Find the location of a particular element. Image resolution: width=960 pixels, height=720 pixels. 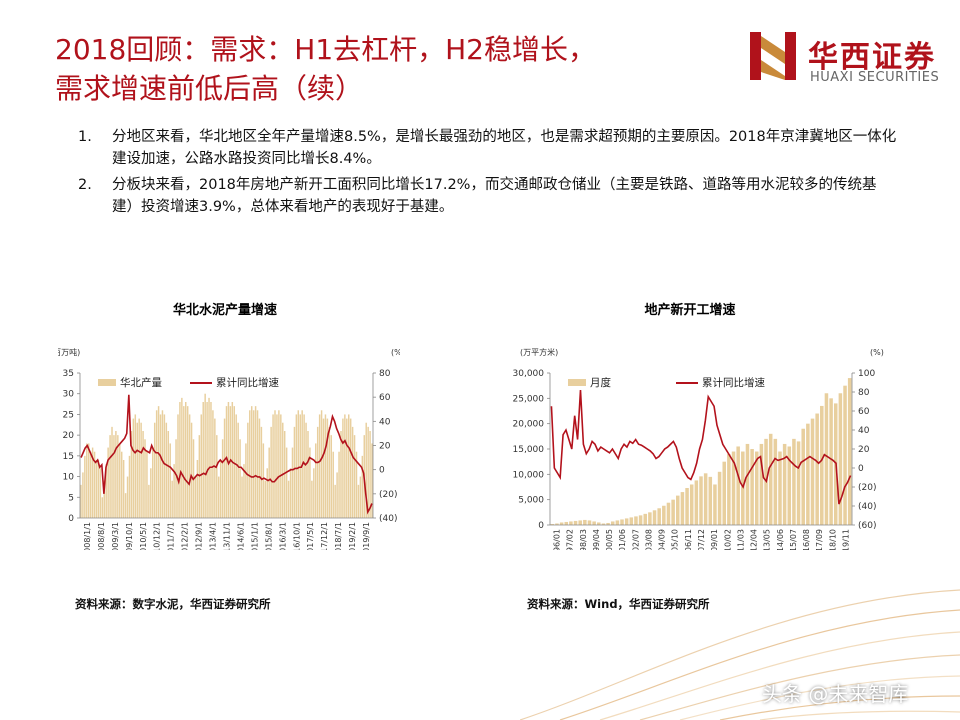

left-axis-unit: (万平方米) is located at coordinates (539, 352).